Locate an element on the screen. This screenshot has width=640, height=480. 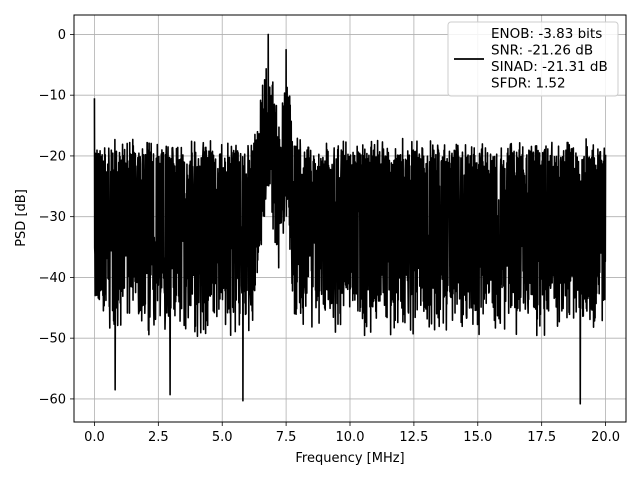
y-axis-label: PSD [dB] is located at coordinates (21, 218).